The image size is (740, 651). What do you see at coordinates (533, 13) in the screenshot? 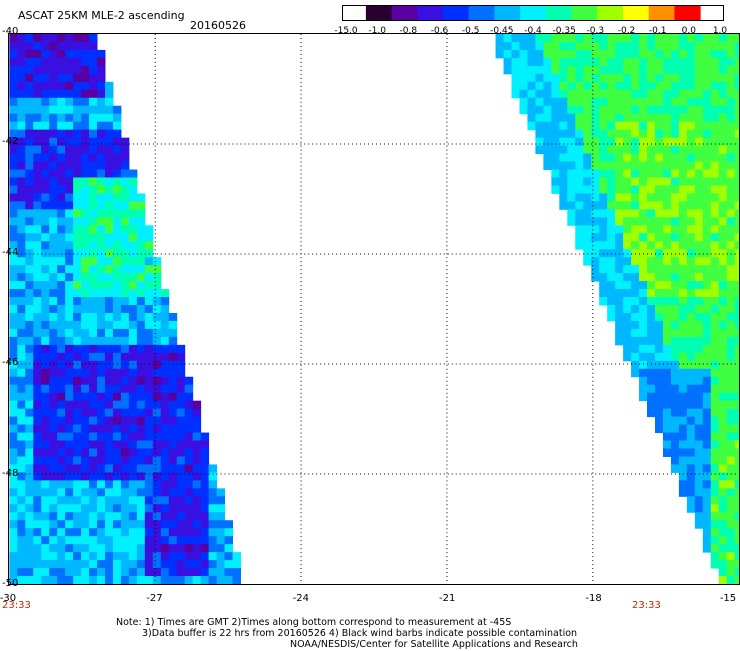
I see `color-scale-bar` at bounding box center [533, 13].